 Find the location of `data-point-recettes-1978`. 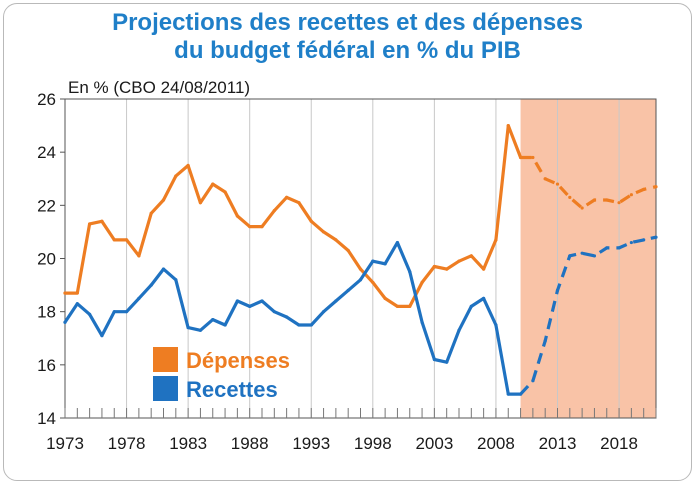

data-point-recettes-1978 is located at coordinates (126, 312).